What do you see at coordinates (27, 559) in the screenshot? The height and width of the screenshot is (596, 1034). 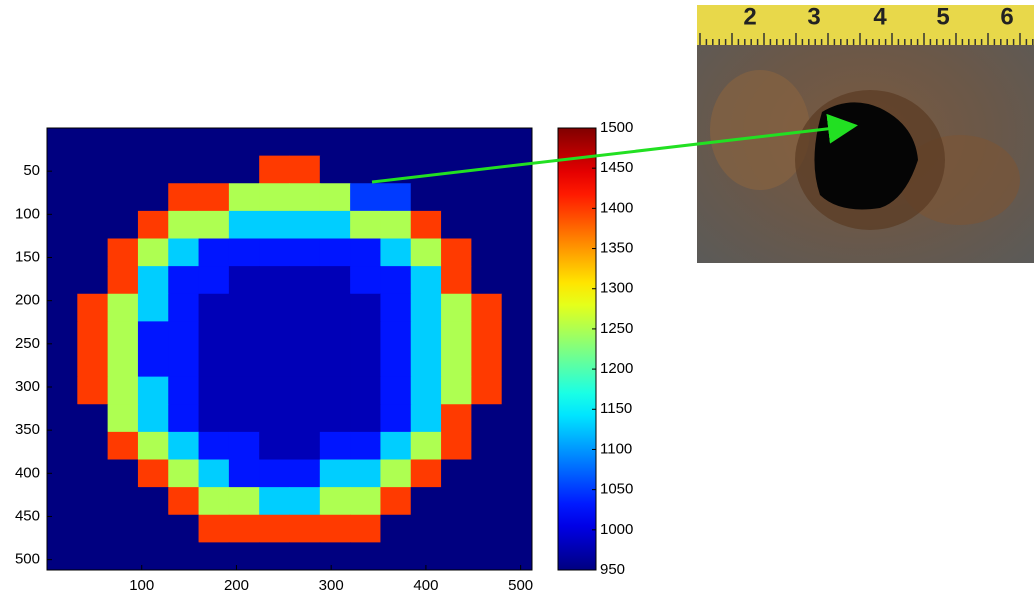 I see `y-tick-label: 500` at bounding box center [27, 559].